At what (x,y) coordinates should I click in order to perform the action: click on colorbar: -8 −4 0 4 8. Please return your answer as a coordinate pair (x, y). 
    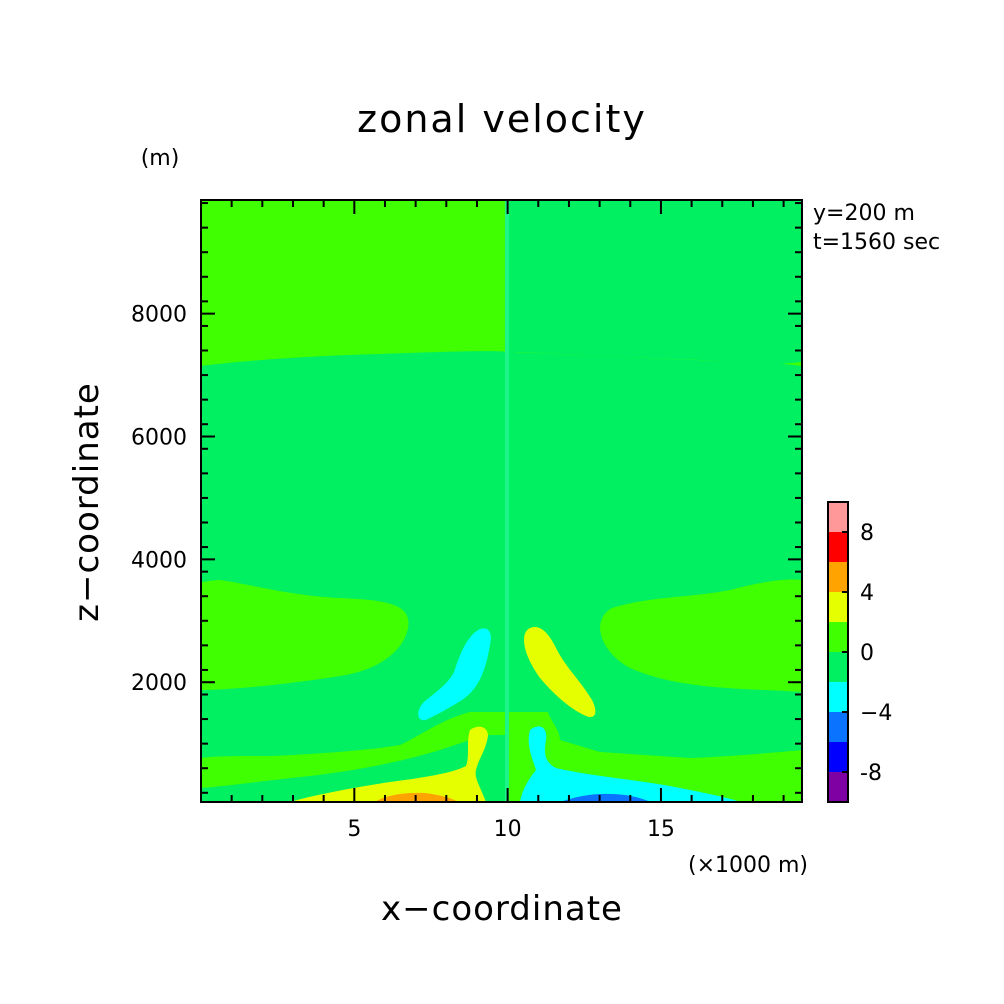
    Looking at the image, I should click on (859, 652).